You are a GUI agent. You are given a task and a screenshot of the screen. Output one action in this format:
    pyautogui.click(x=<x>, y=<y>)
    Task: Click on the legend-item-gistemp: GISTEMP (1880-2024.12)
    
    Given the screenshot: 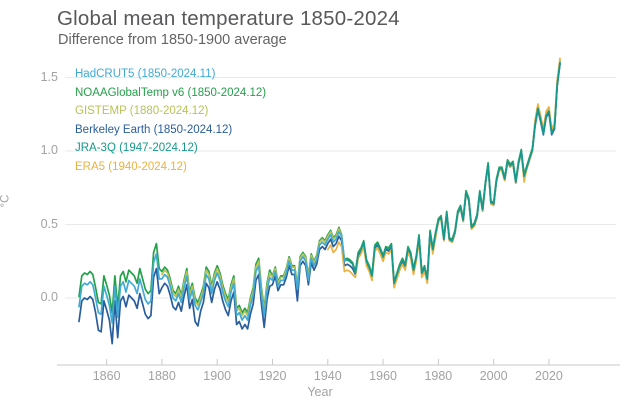 What is the action you would take?
    pyautogui.click(x=142, y=111)
    